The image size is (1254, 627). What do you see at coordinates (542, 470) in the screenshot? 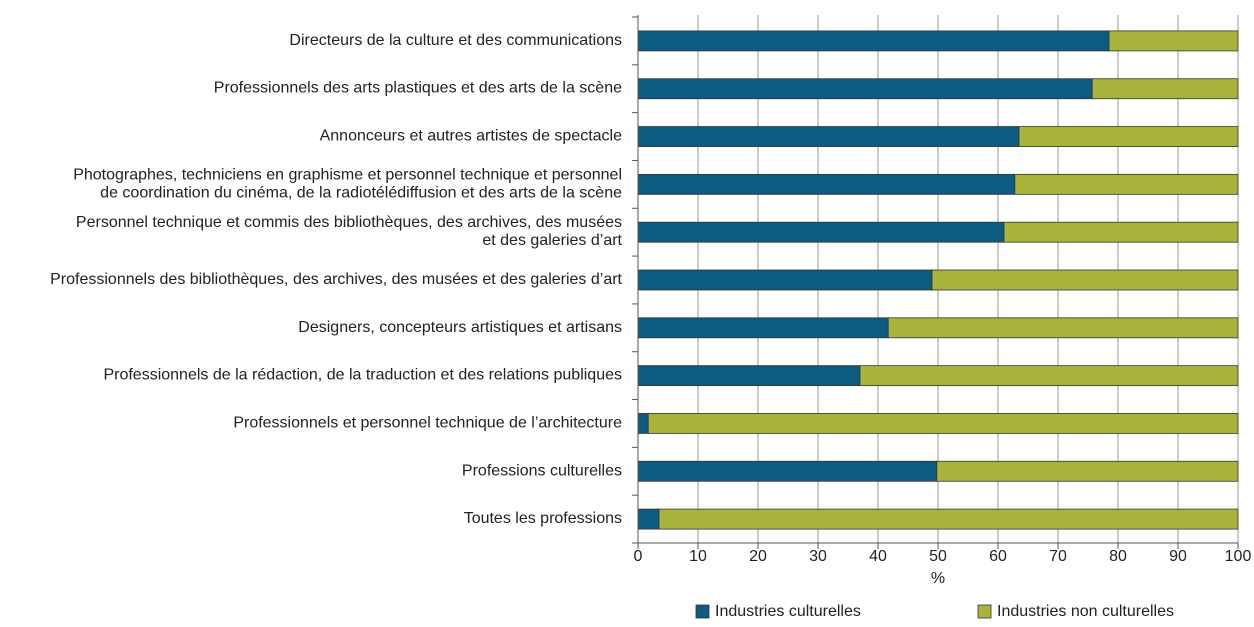
I see `y-tick-label: Professions culturelles` at bounding box center [542, 470].